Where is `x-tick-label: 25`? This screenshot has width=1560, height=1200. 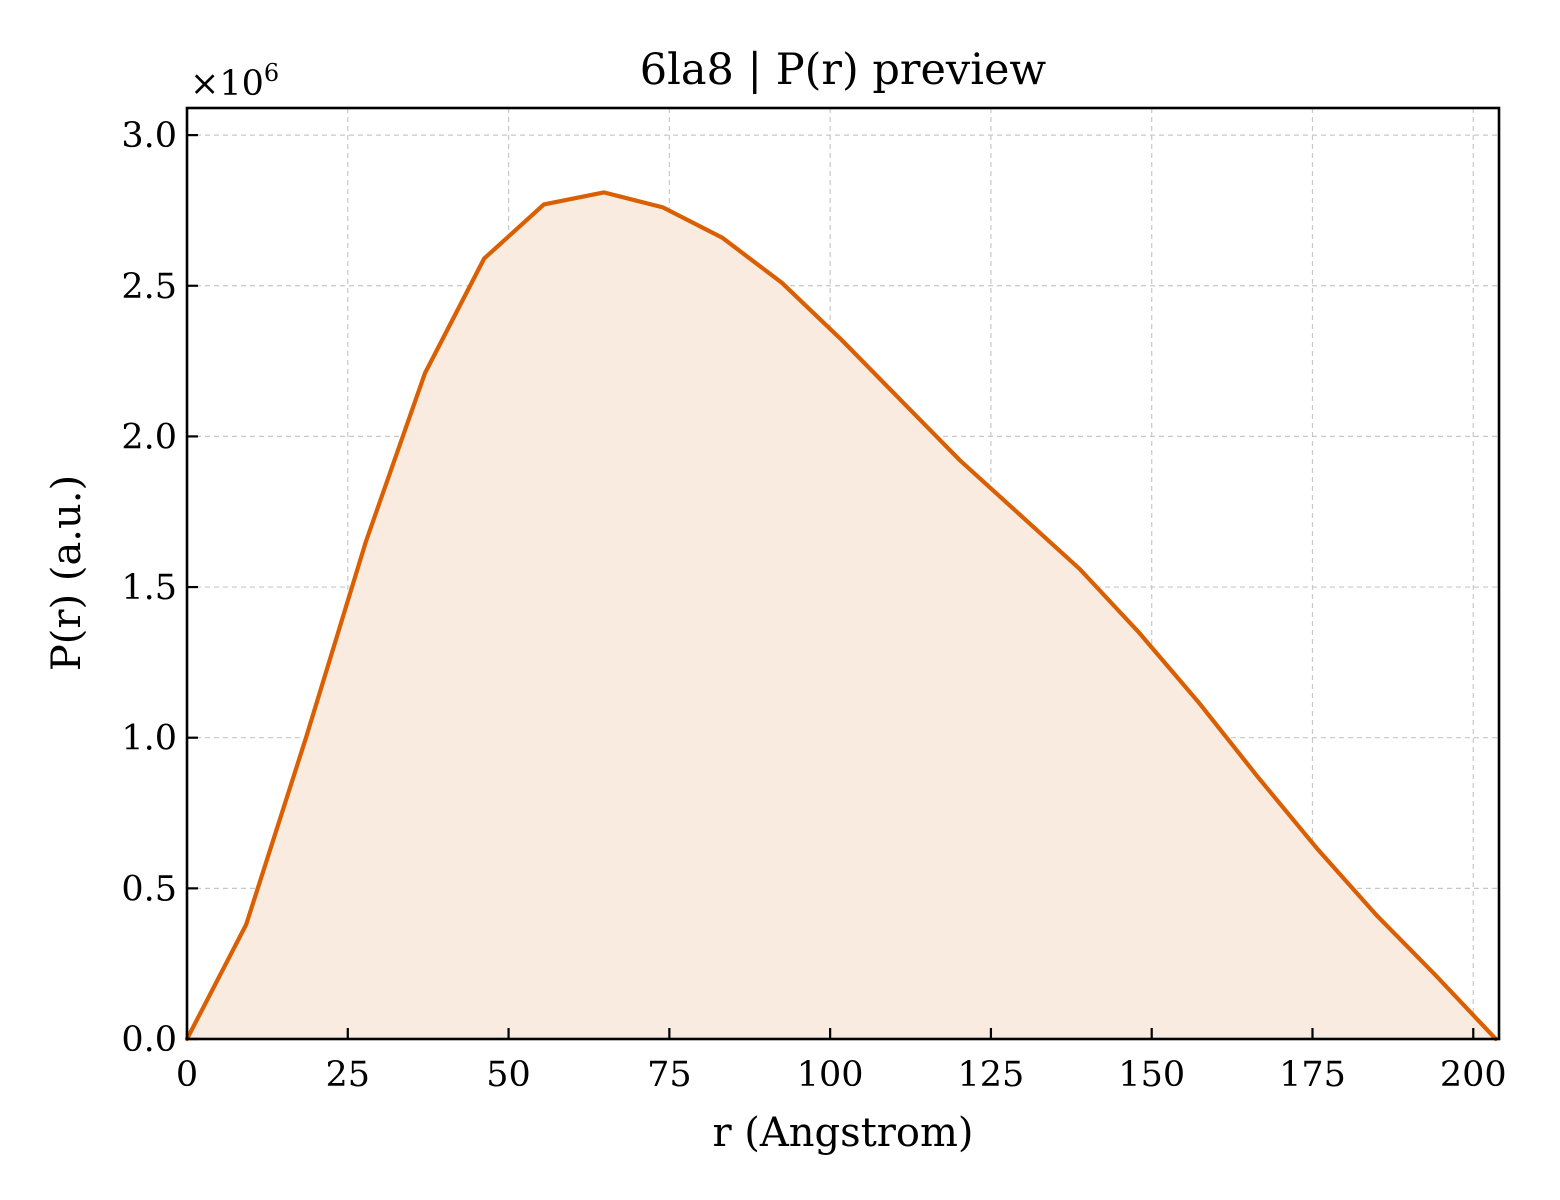 x-tick-label: 25 is located at coordinates (348, 1075).